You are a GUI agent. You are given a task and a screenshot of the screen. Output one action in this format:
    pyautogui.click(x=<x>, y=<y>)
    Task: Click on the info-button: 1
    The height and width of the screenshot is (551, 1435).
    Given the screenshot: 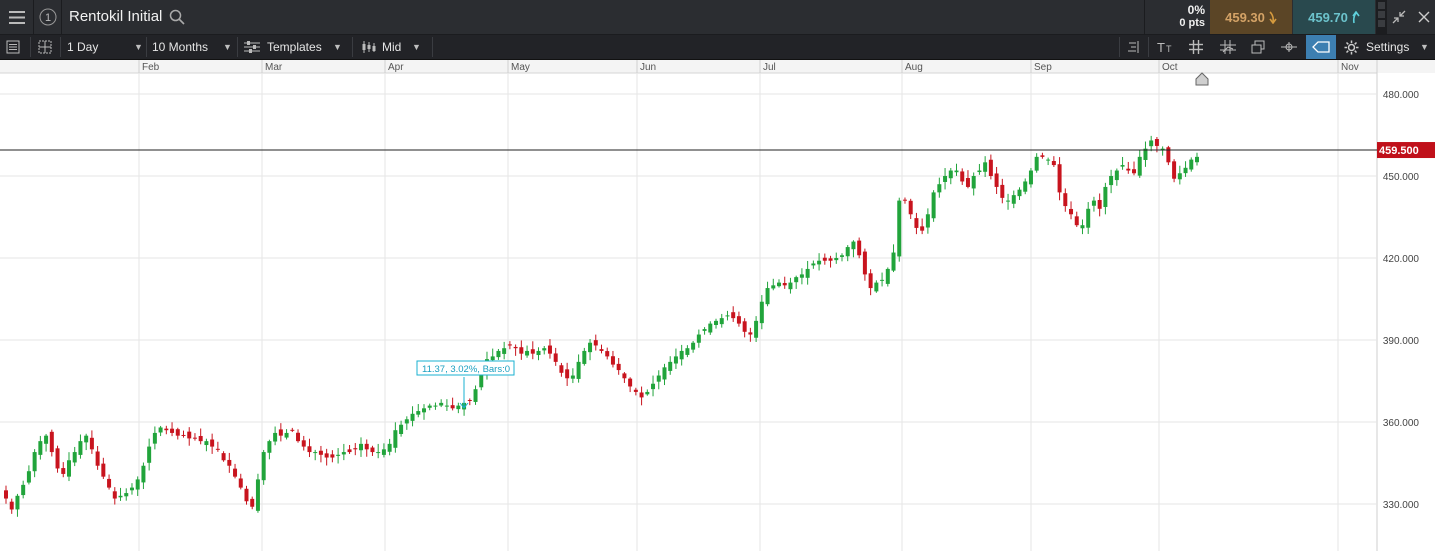 What is the action you would take?
    pyautogui.click(x=47, y=17)
    